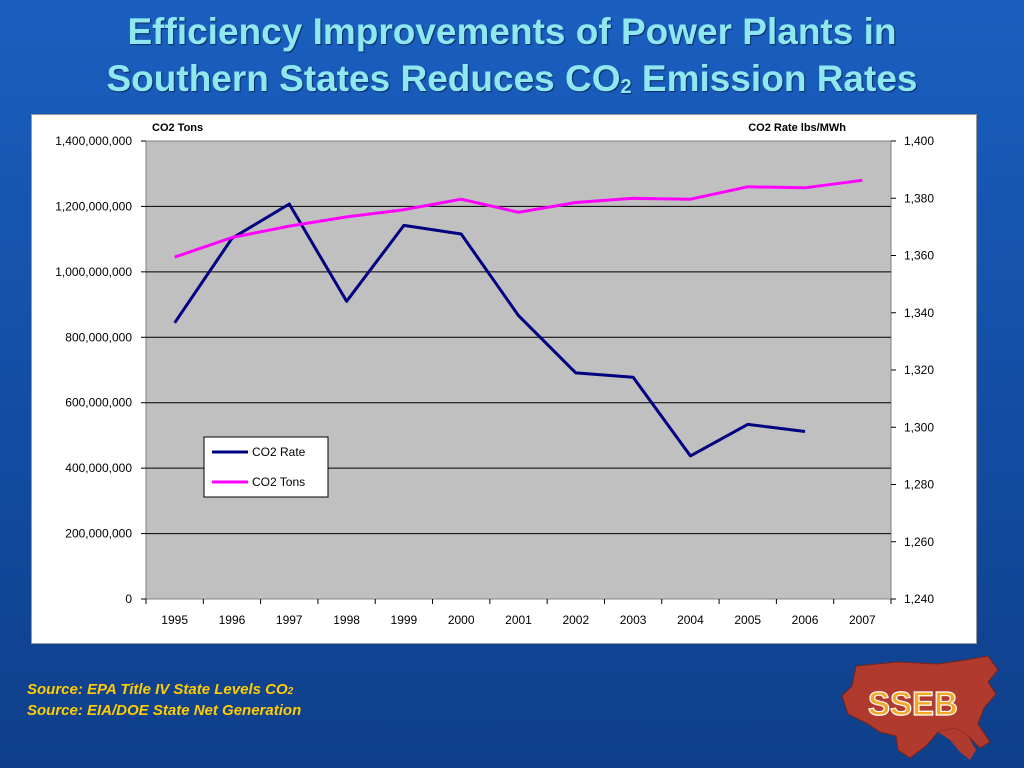  Describe the element at coordinates (957, 744) in the screenshot. I see `florida-shape` at that location.